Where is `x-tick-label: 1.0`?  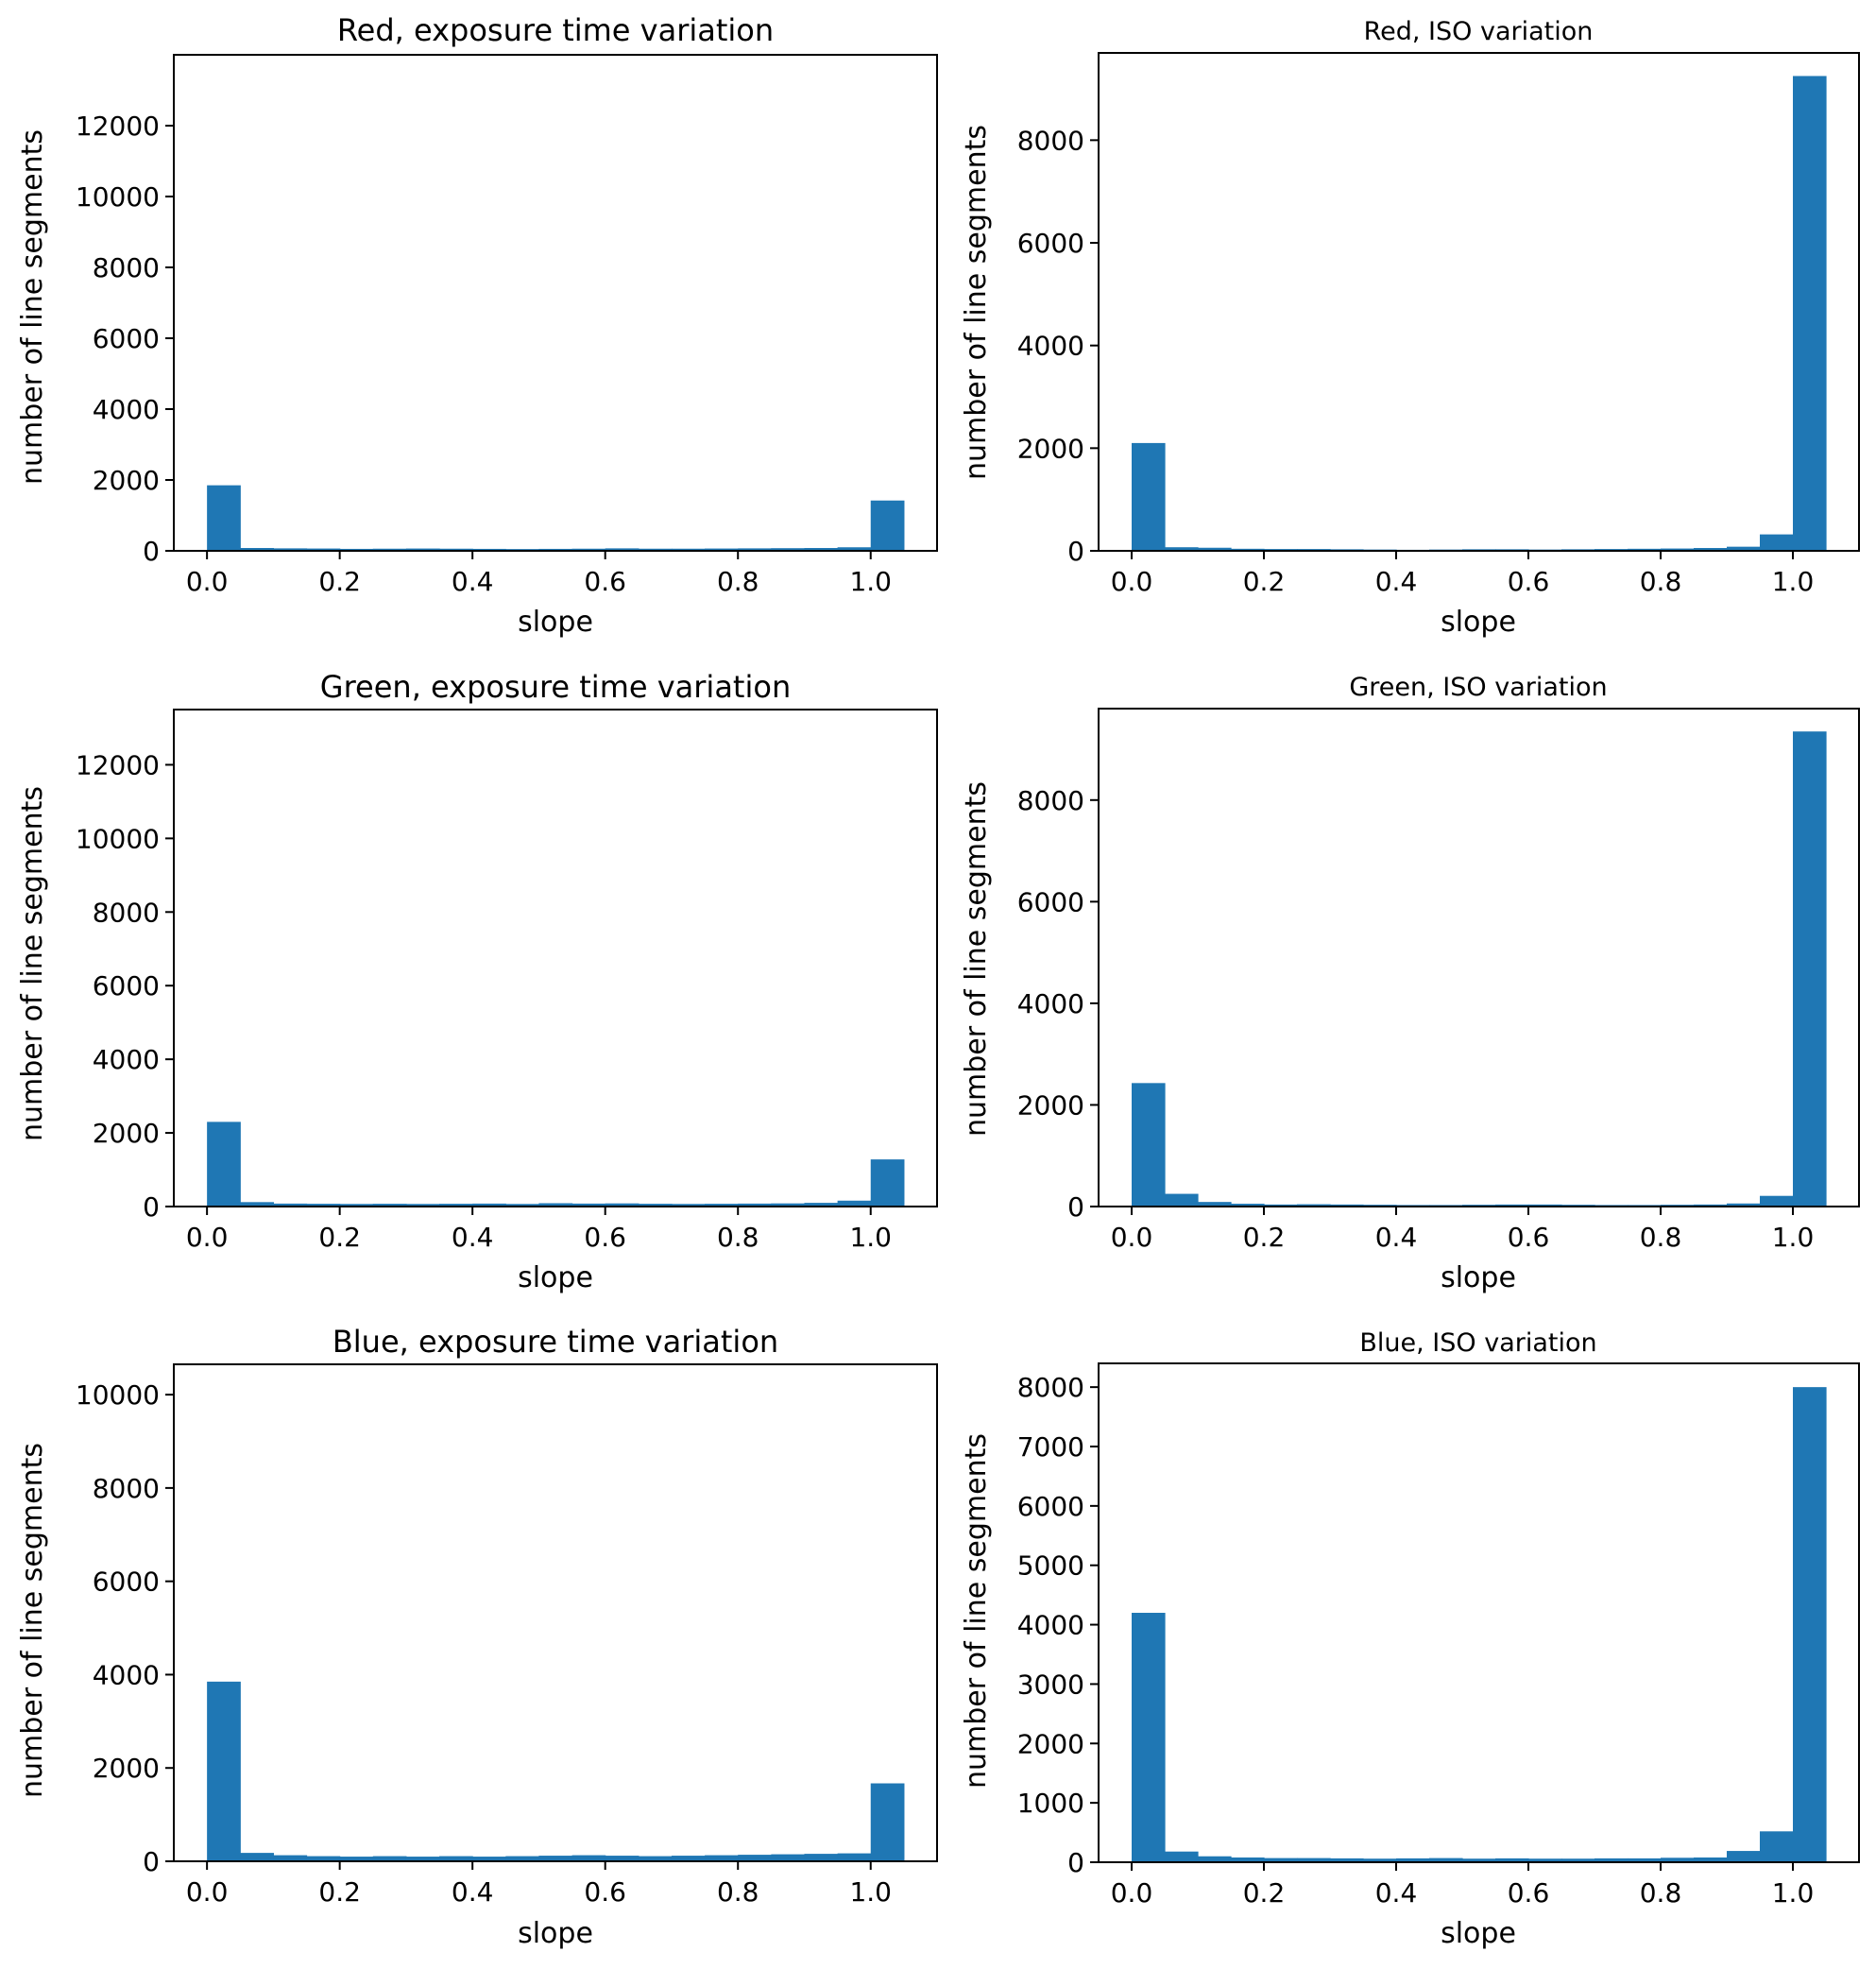
x-tick-label: 1.0 is located at coordinates (1793, 581).